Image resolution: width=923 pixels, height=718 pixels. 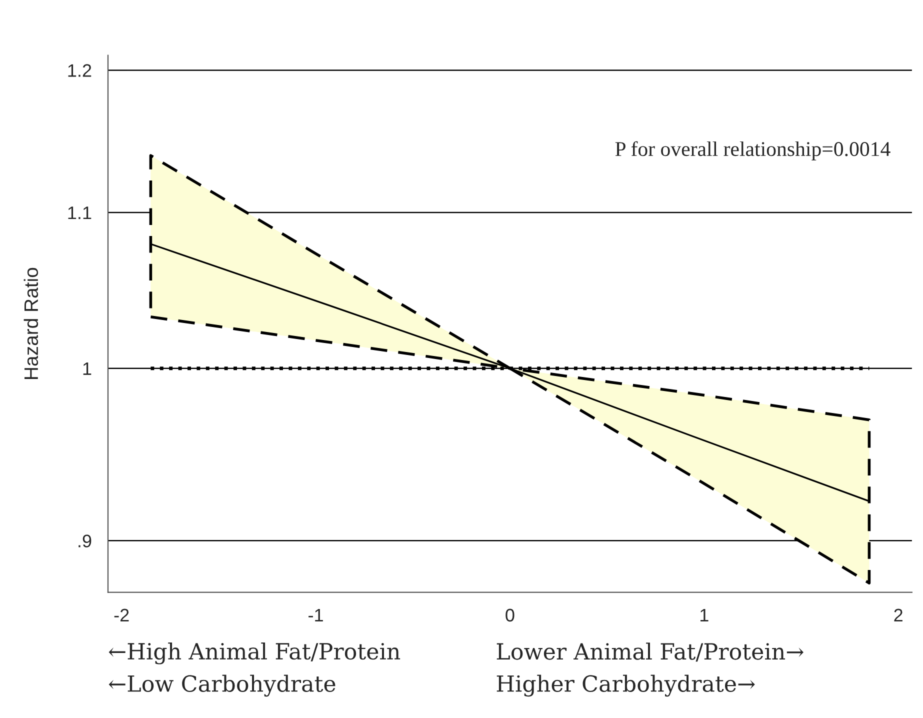 What do you see at coordinates (222, 685) in the screenshot?
I see `text: ←Low Carbohydrate` at bounding box center [222, 685].